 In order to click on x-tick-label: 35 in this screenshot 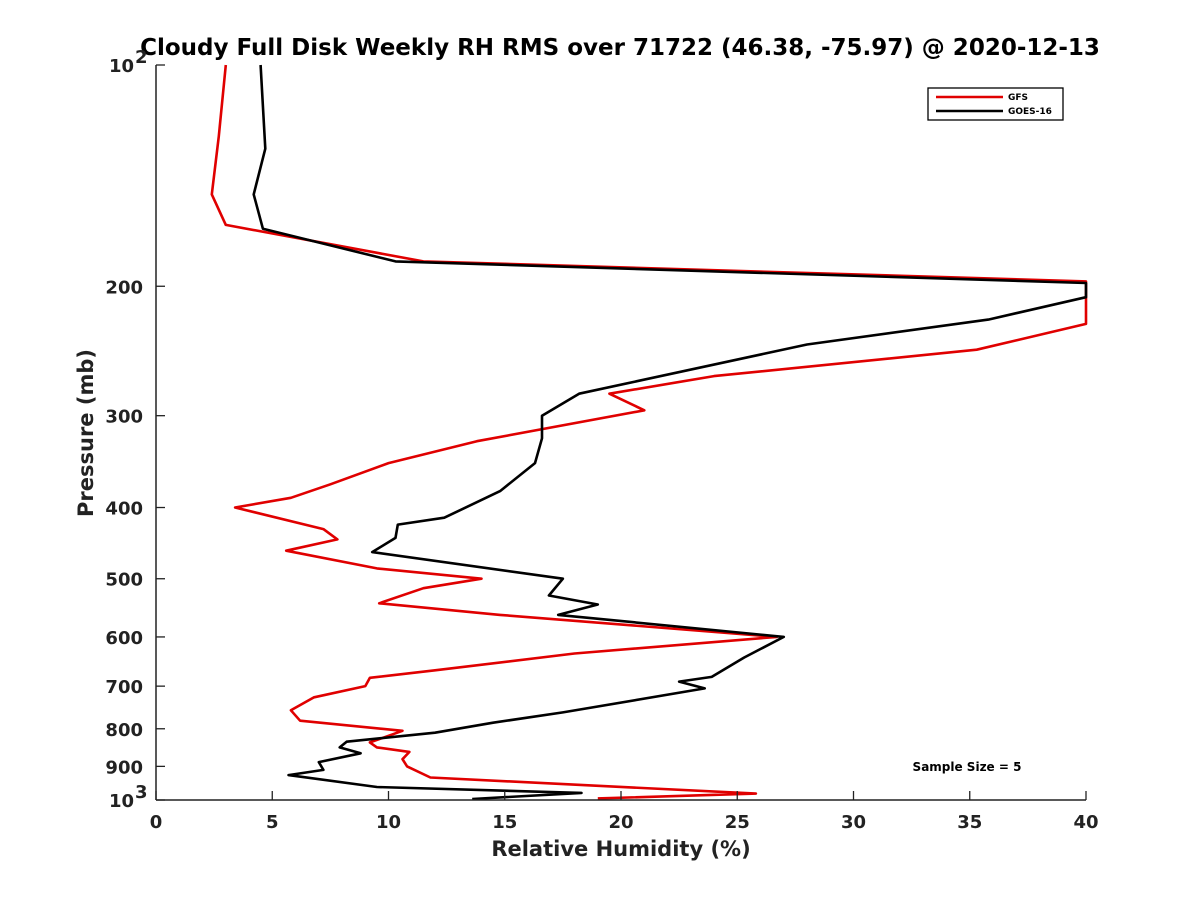, I will do `click(969, 822)`.